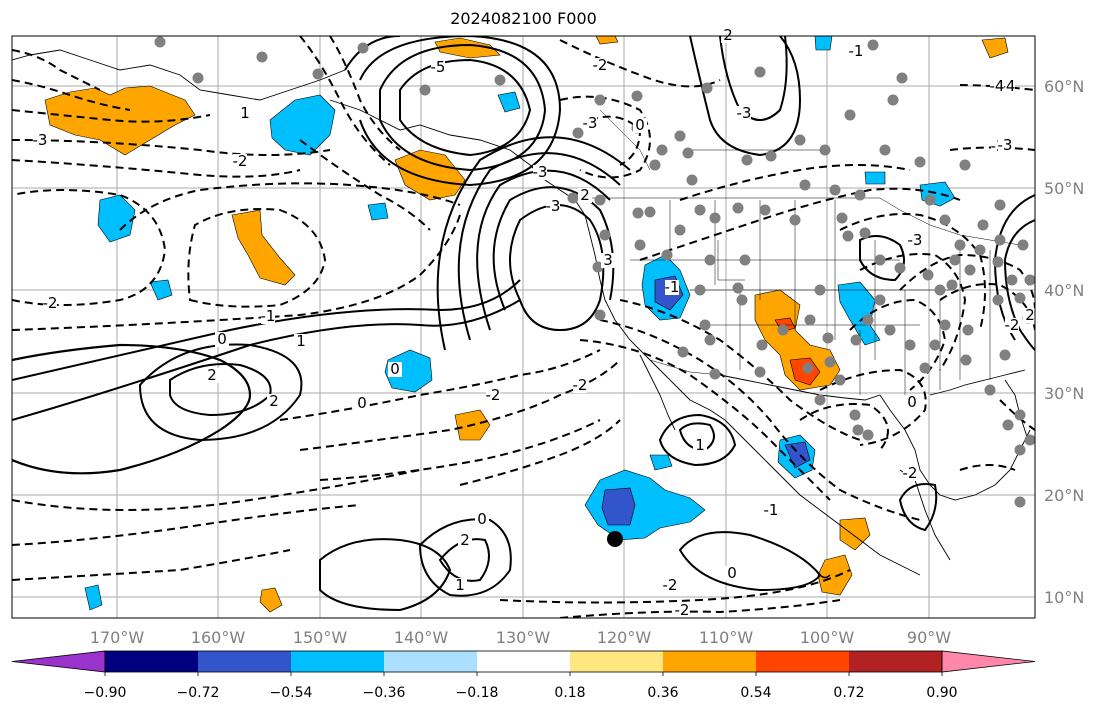 This screenshot has height=712, width=1105. Describe the element at coordinates (384, 693) in the screenshot. I see `colorbar-tick-label: −0.36` at that location.